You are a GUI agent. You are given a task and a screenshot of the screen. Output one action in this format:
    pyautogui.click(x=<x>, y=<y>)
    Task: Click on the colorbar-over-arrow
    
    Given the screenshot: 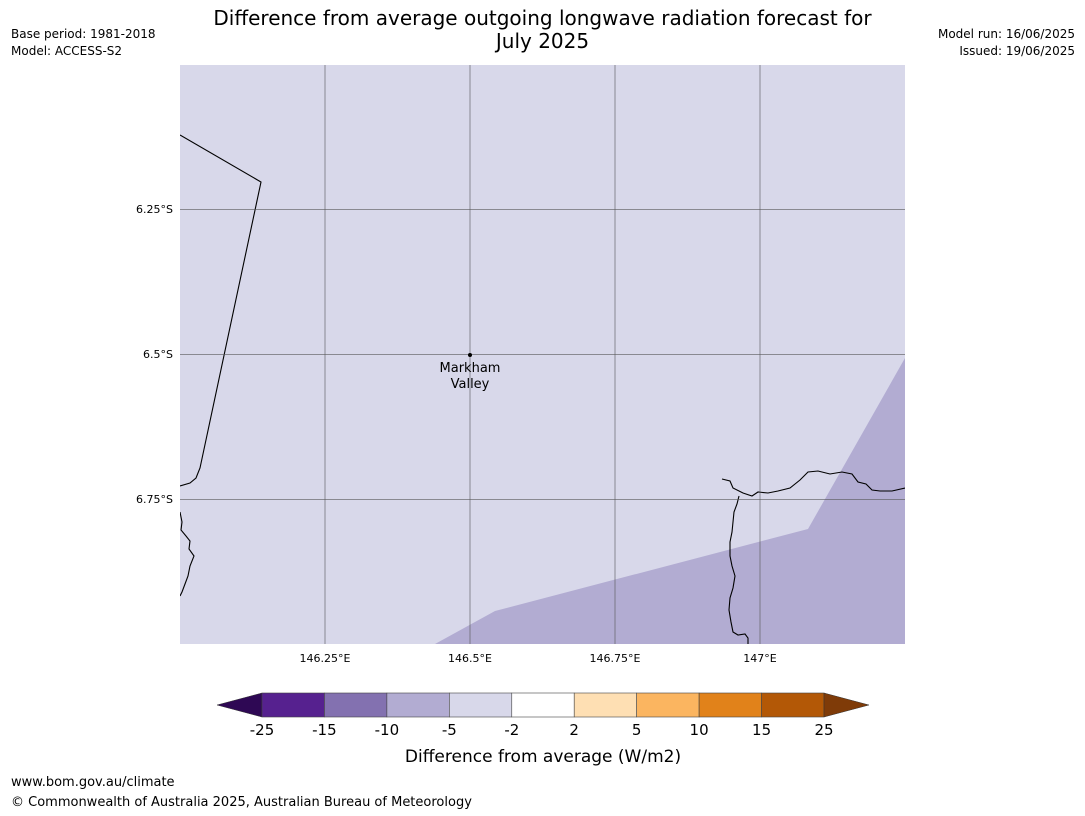 What is the action you would take?
    pyautogui.click(x=846, y=705)
    